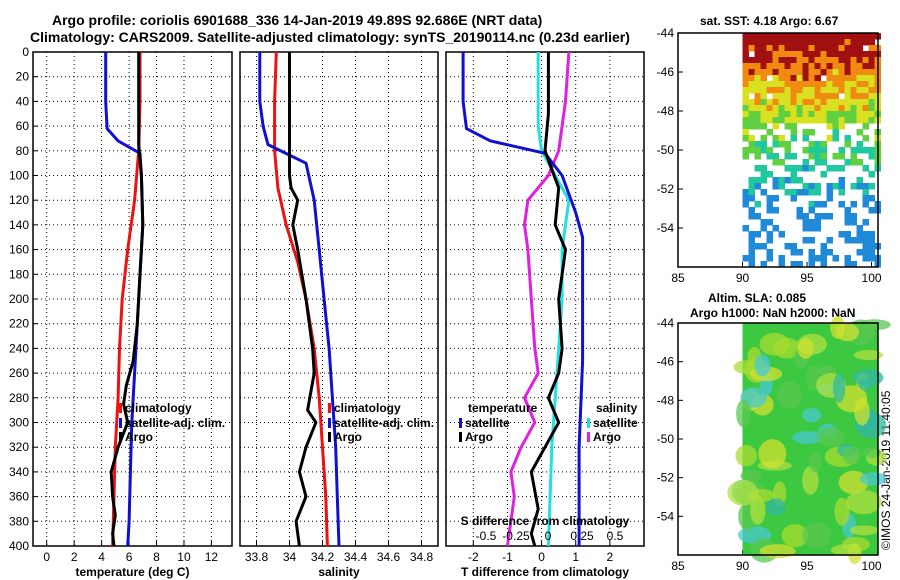 This screenshot has width=900, height=580. I want to click on y-tick-label: 260, so click(19, 373).